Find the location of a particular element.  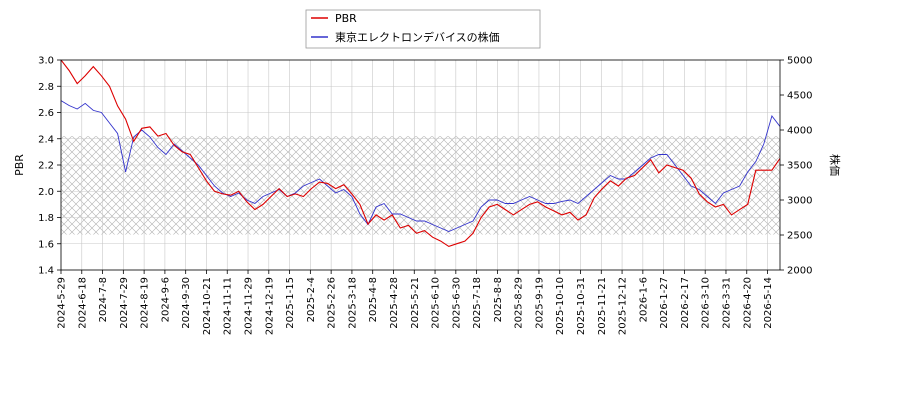

left-tick-label: 2.8 is located at coordinates (46, 87).